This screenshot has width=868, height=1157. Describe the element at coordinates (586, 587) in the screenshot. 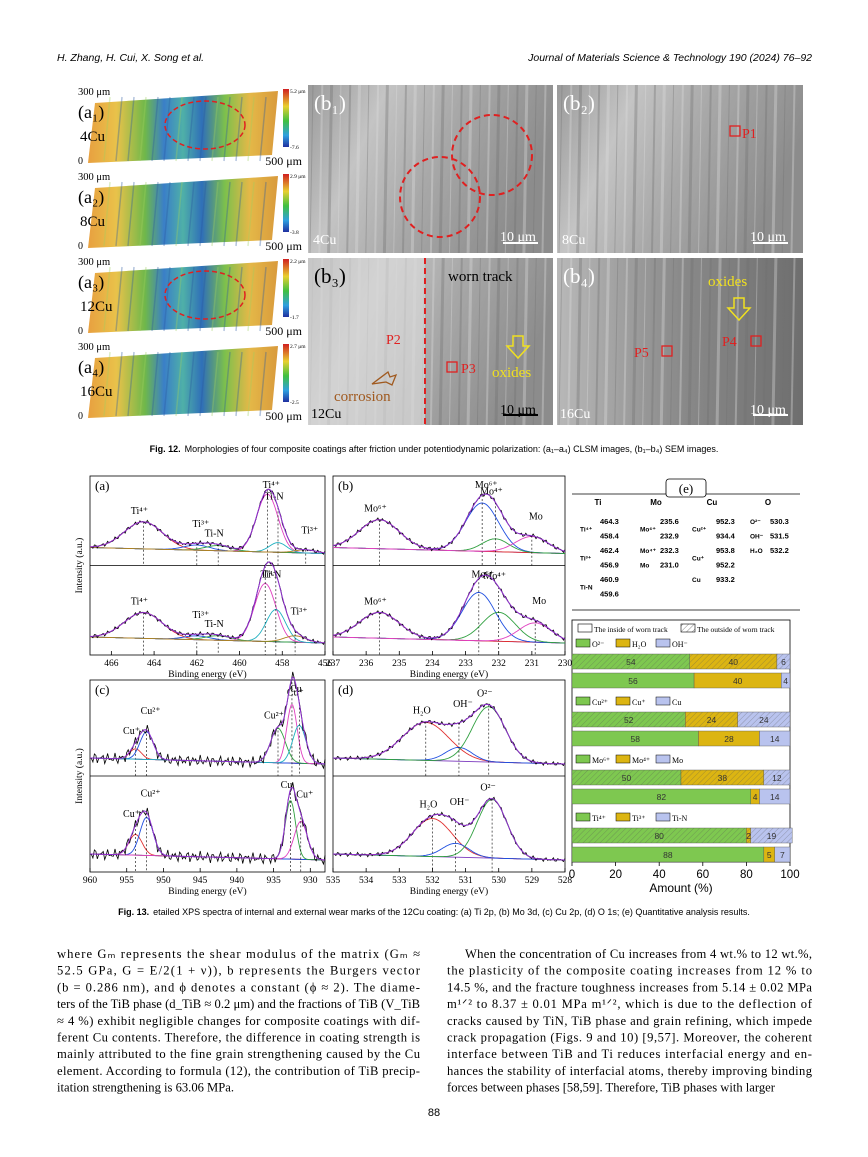

I see `table-species: Ti-N` at that location.